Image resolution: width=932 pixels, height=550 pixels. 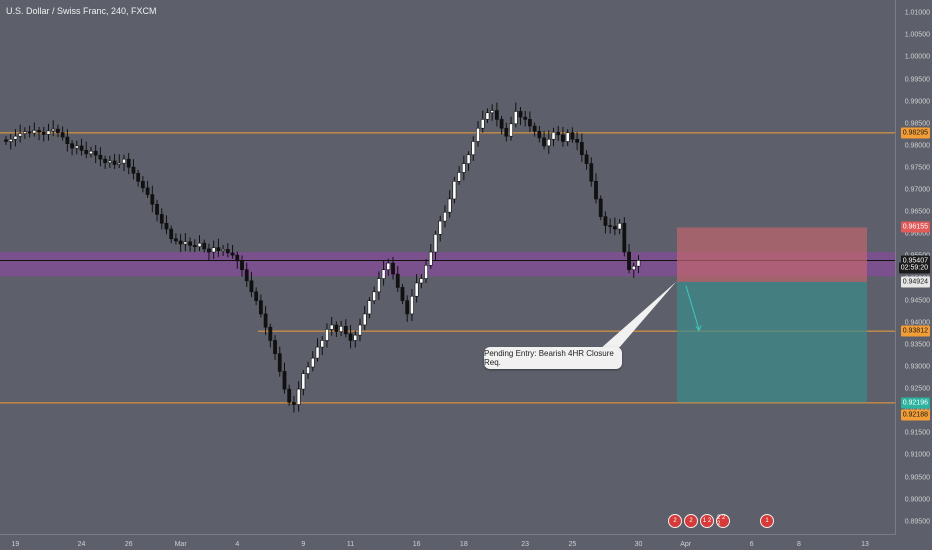 I want to click on time-tick: 19, so click(x=15, y=544).